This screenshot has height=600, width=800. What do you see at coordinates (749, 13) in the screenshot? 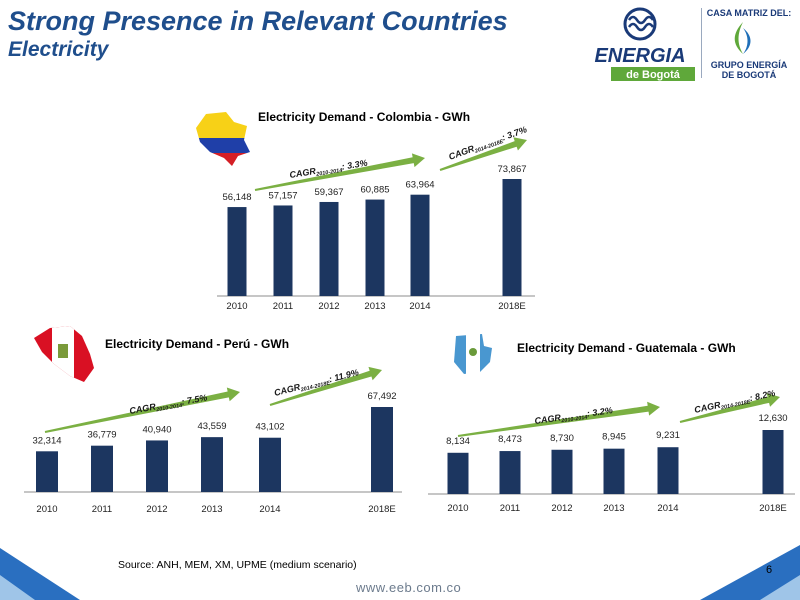
I see `casa-matriz-label: CASA MATRIZ DEL:` at bounding box center [749, 13].